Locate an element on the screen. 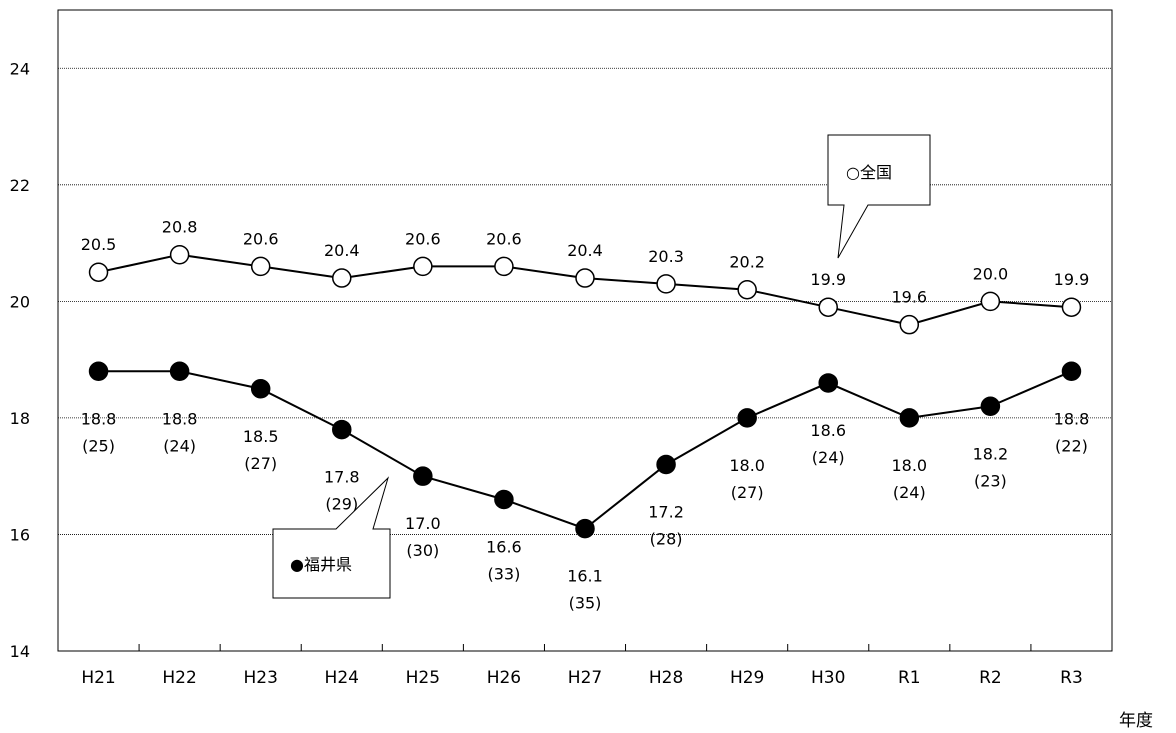  point-national-R2 is located at coordinates (990, 301).